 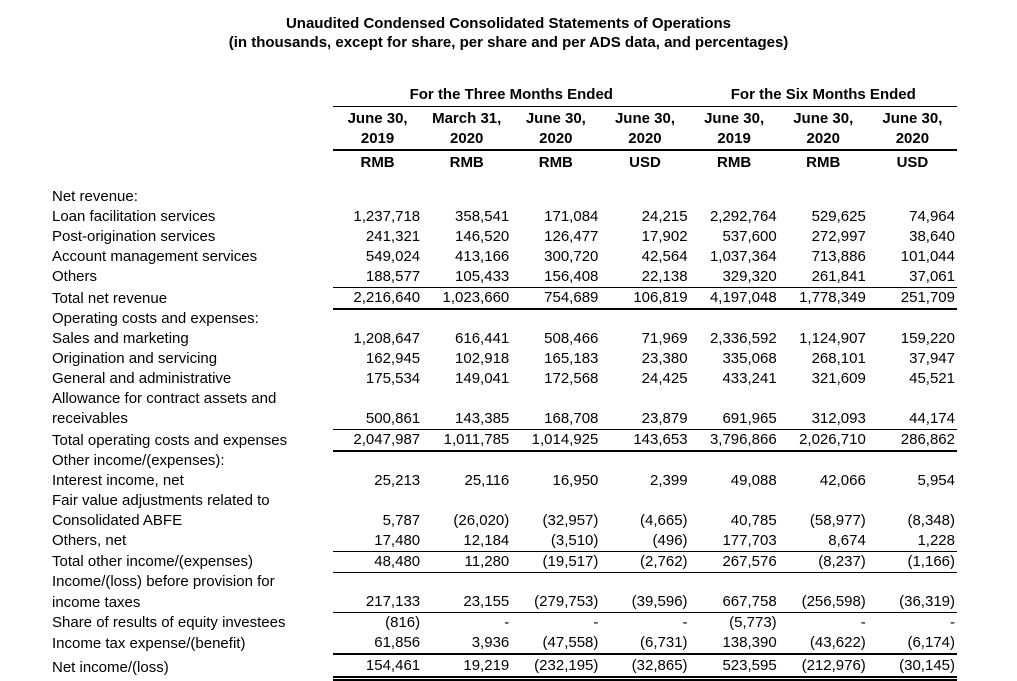 I want to click on currency-header-4: USD, so click(x=645, y=162).